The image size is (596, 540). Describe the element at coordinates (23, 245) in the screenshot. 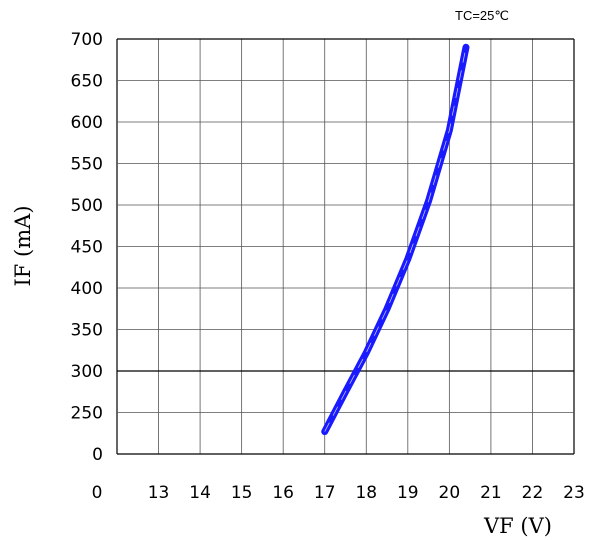

I see `y-axis-title: IF (mA)` at that location.